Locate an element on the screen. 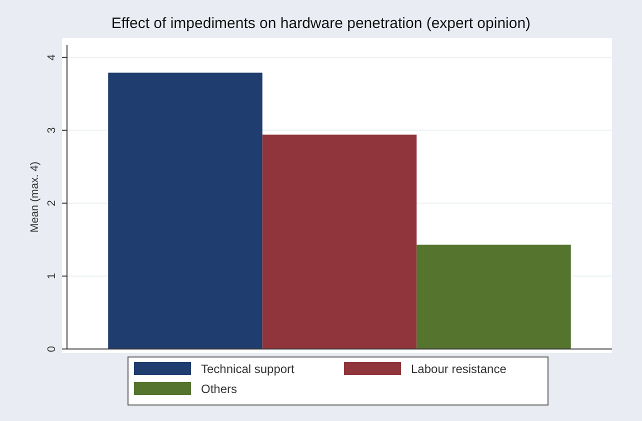 Image resolution: width=642 pixels, height=421 pixels. y-axis-title: Mean (max. 4) is located at coordinates (35, 197).